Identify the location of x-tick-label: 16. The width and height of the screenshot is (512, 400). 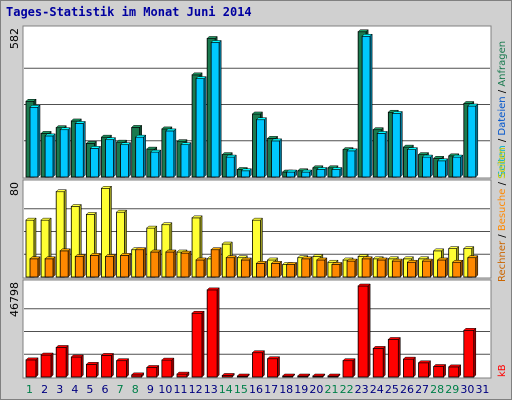
(256, 389).